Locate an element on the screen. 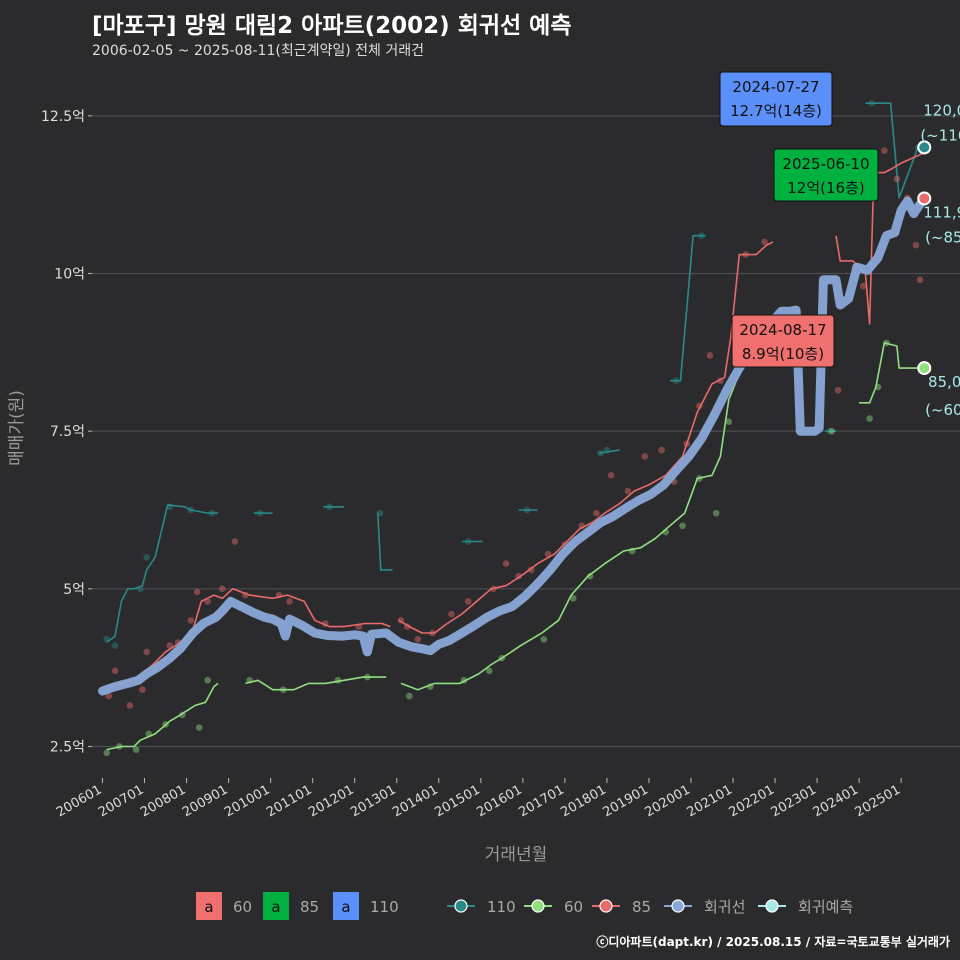 The width and height of the screenshot is (960, 960). x-tick-label: 202301 is located at coordinates (794, 801).